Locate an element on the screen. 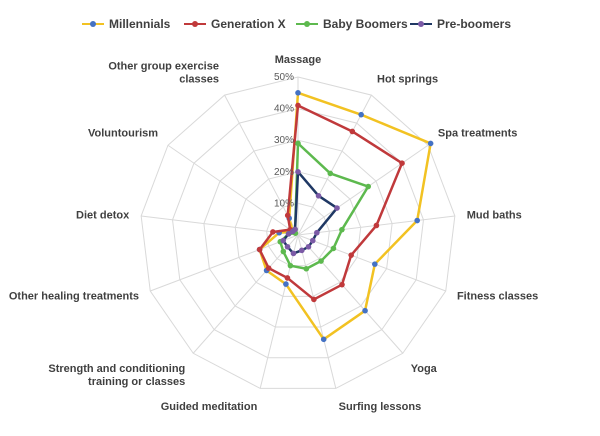 This screenshot has width=600, height=436. category-label-7: Guided meditation is located at coordinates (209, 407).